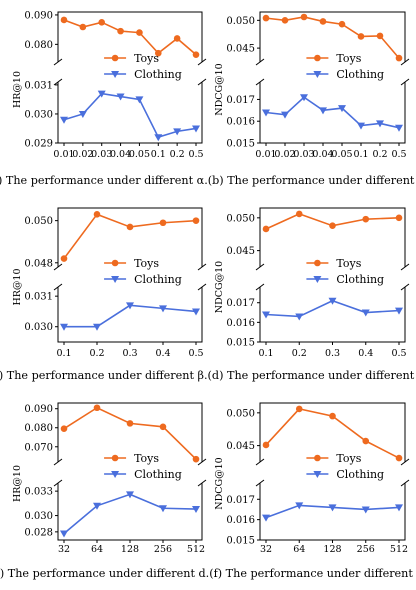 This screenshot has width=416, height=590. What do you see at coordinates (120, 154) in the screenshot?
I see `x-tick-label: 0.04` at bounding box center [120, 154].